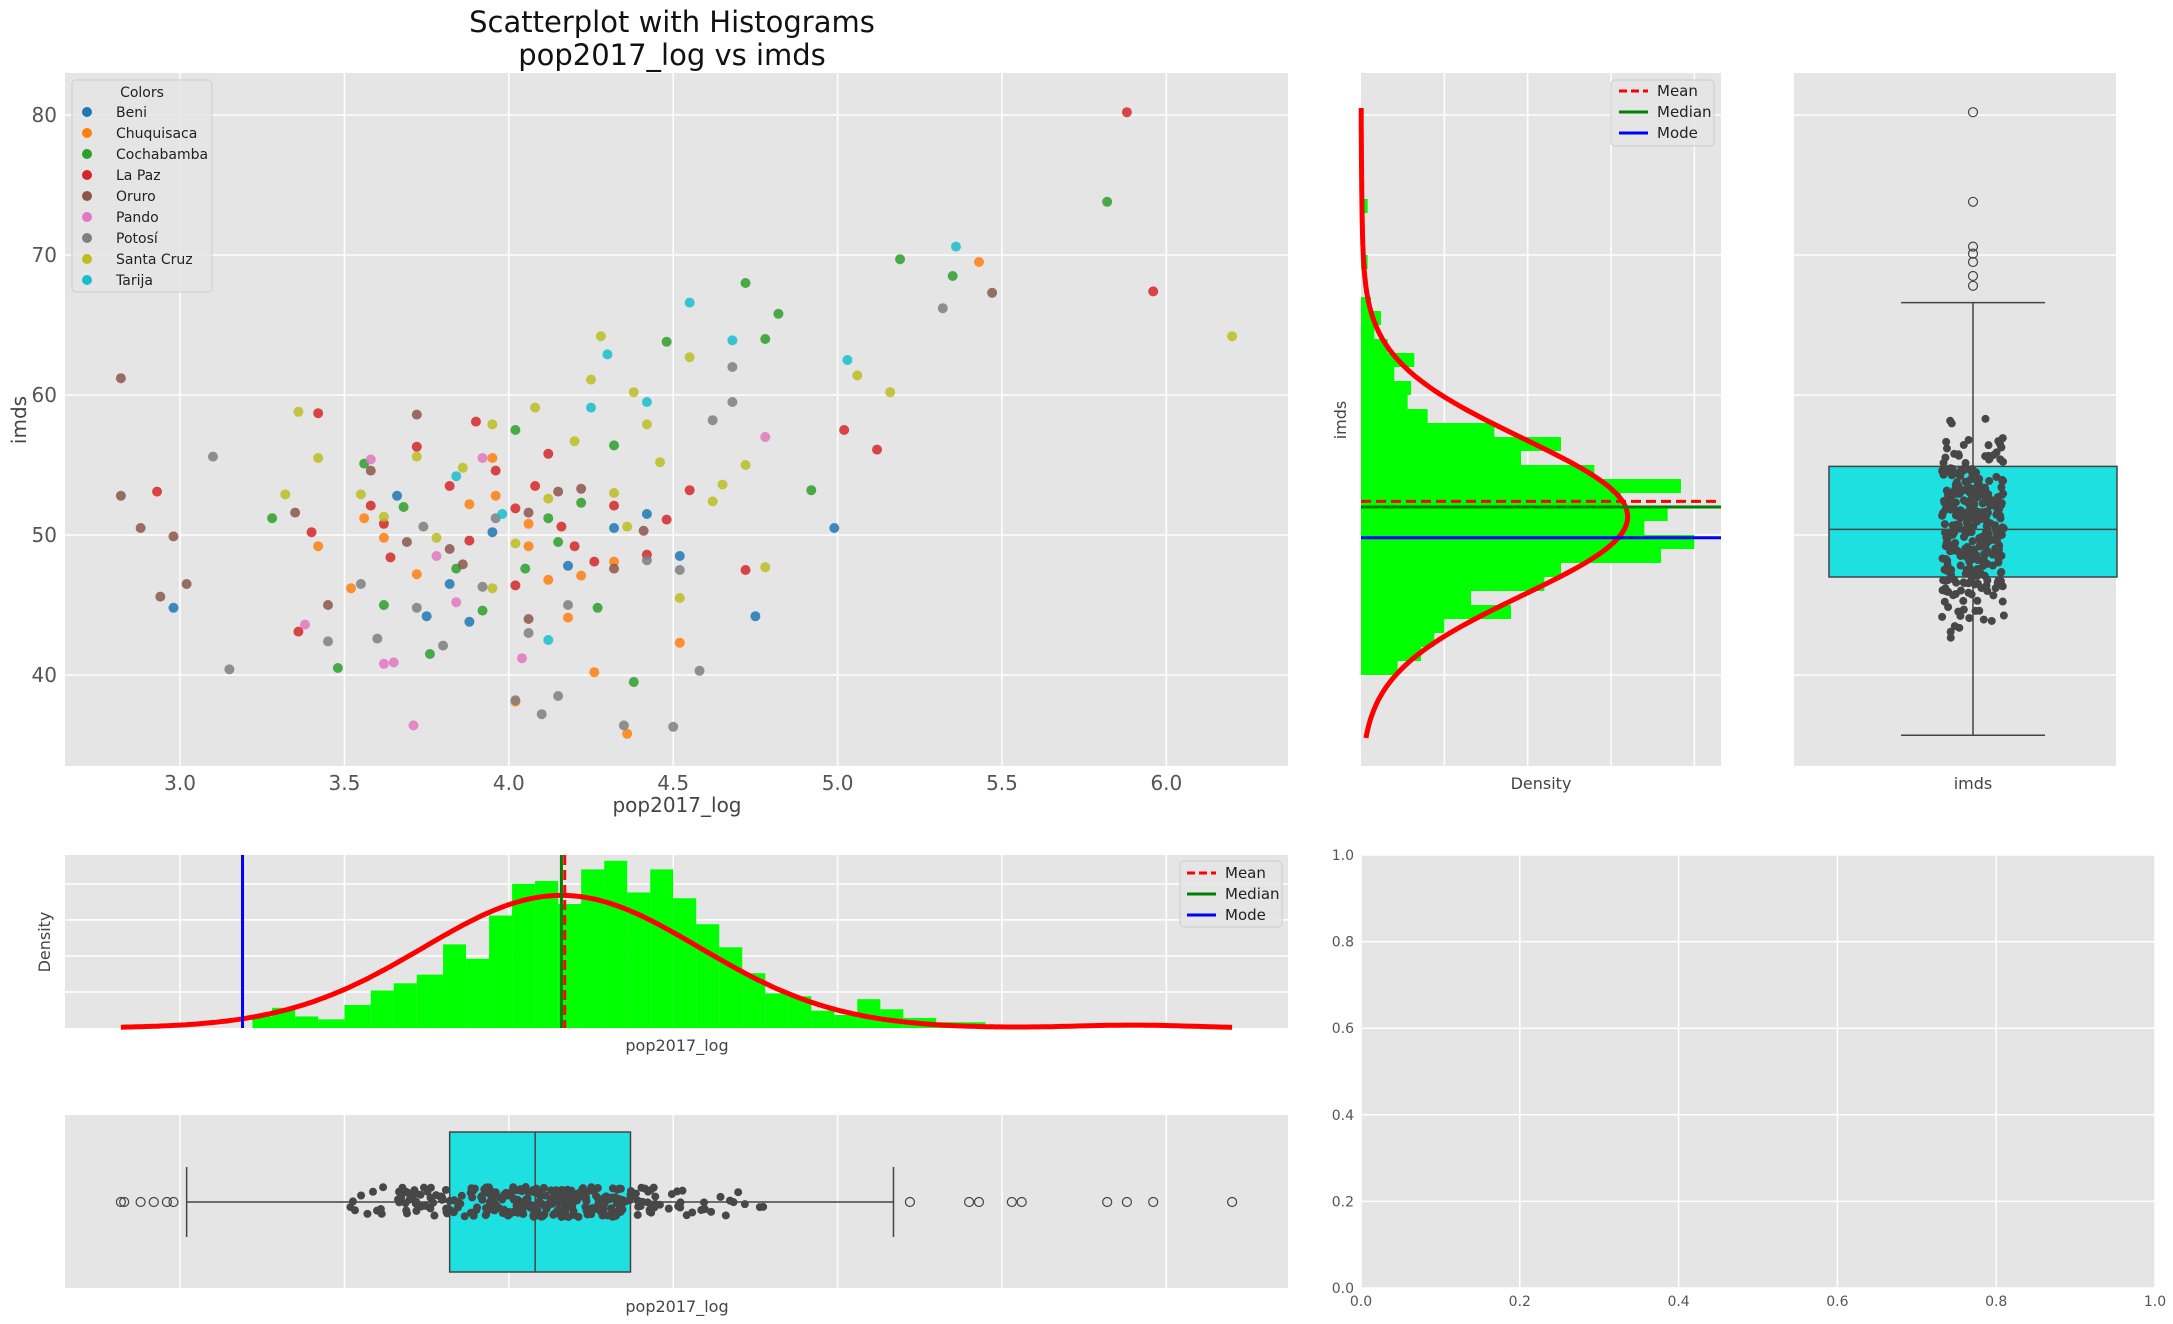 The width and height of the screenshot is (2173, 1324). What do you see at coordinates (1677, 91) in the screenshot?
I see `legend-mean-label: Mean` at bounding box center [1677, 91].